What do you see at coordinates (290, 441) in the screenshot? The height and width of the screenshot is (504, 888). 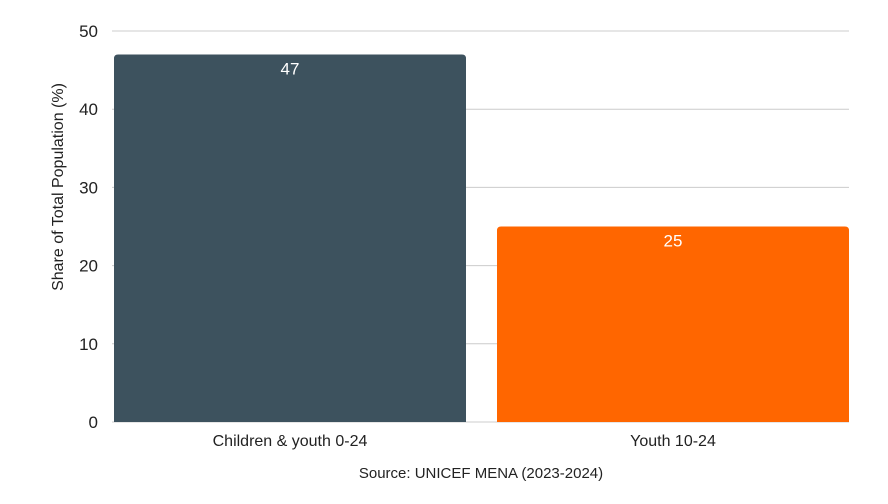 I see `x-tick-label: Children & youth 0-24` at bounding box center [290, 441].